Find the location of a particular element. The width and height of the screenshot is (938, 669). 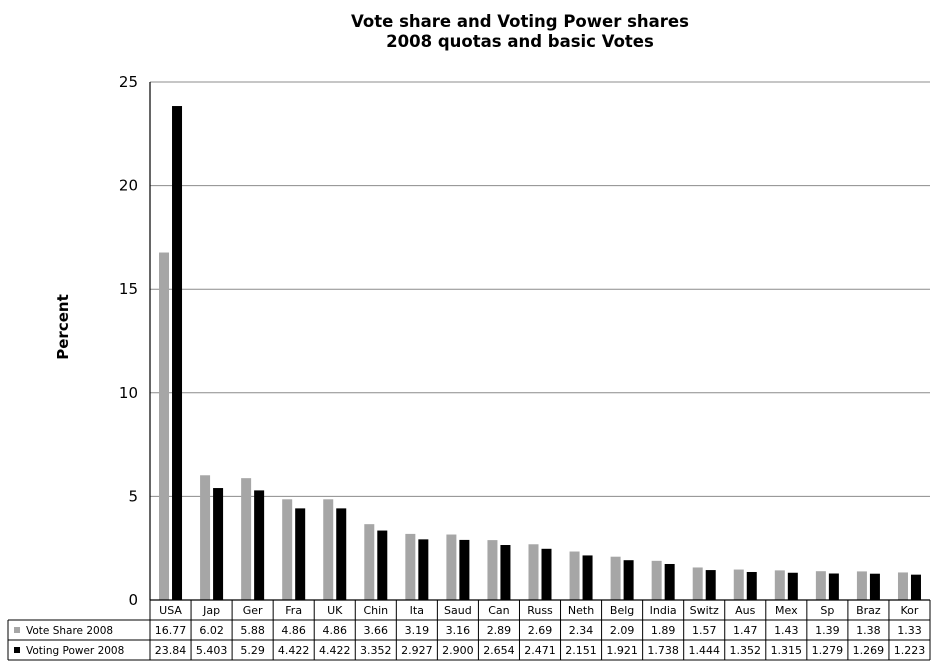

bar-voting-power-sp is located at coordinates (833, 586).